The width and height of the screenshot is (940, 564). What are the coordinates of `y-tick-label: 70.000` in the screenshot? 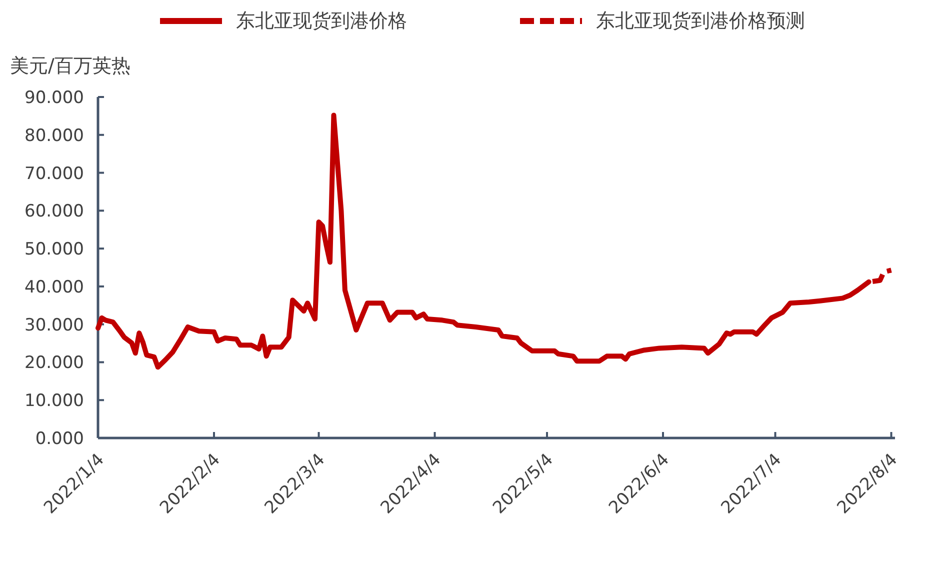 It's located at (54, 174).